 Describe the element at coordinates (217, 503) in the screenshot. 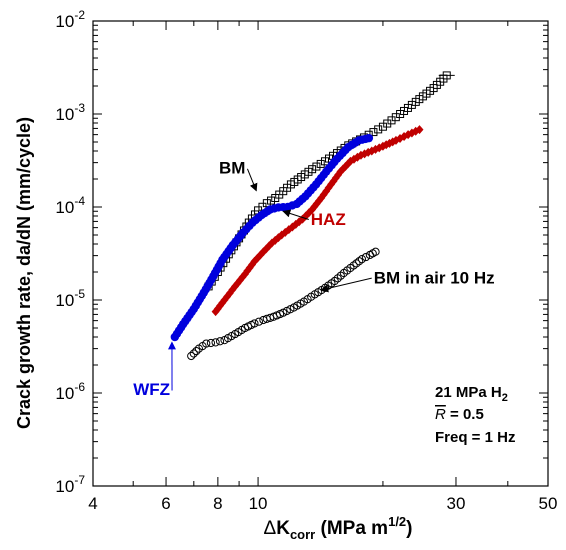

I see `x-tick-label: 8` at that location.